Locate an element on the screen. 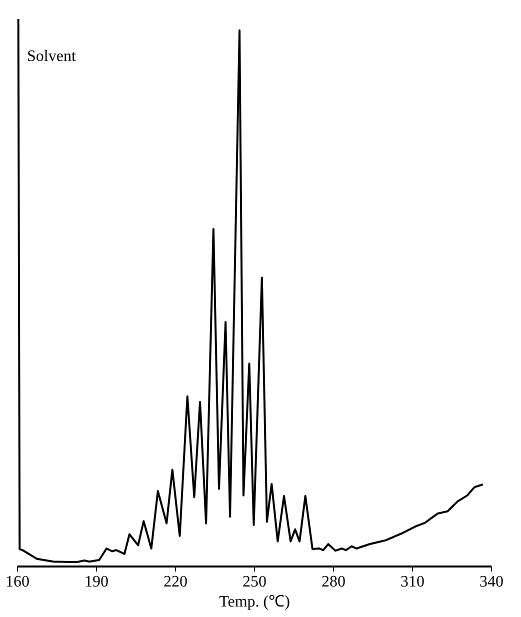  x-tick-label: 340 is located at coordinates (492, 582).